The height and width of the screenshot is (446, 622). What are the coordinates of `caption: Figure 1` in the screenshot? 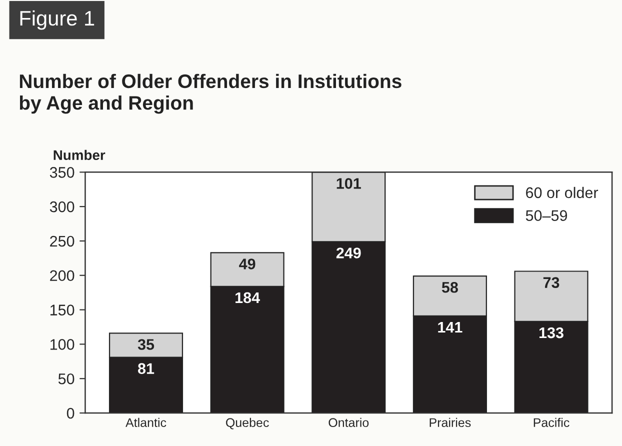 It's located at (57, 20).